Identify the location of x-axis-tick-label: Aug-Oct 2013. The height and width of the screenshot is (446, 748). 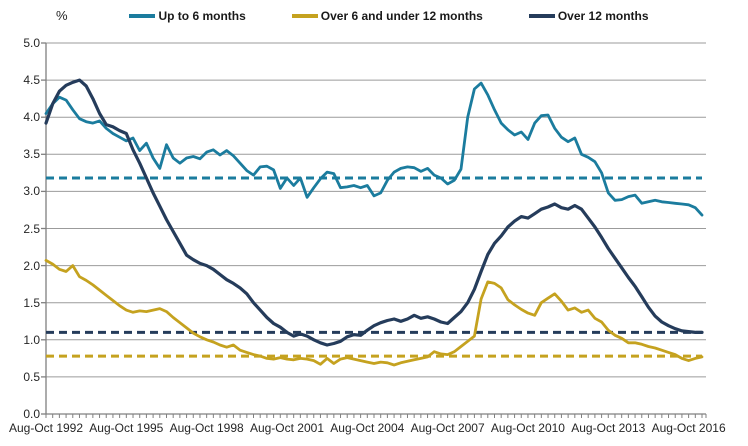
(608, 428).